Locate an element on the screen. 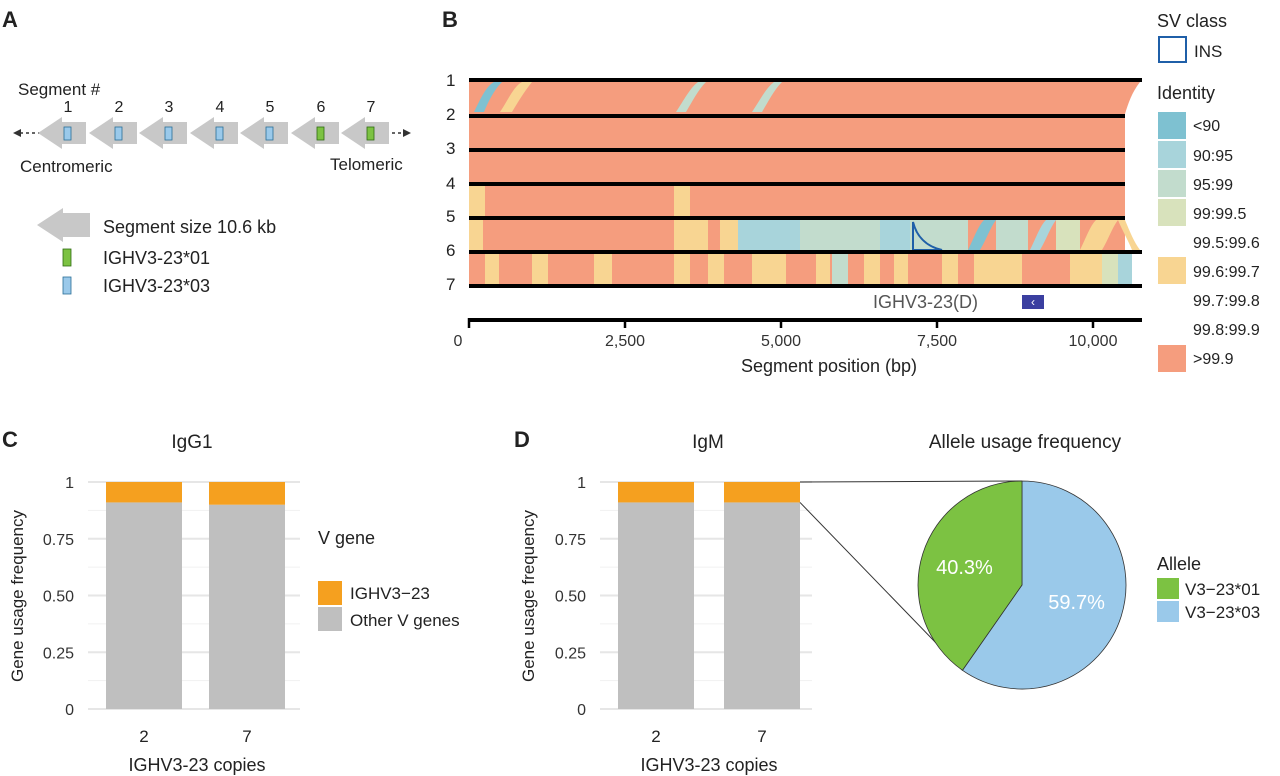  segment-6: 6 is located at coordinates (315, 124).